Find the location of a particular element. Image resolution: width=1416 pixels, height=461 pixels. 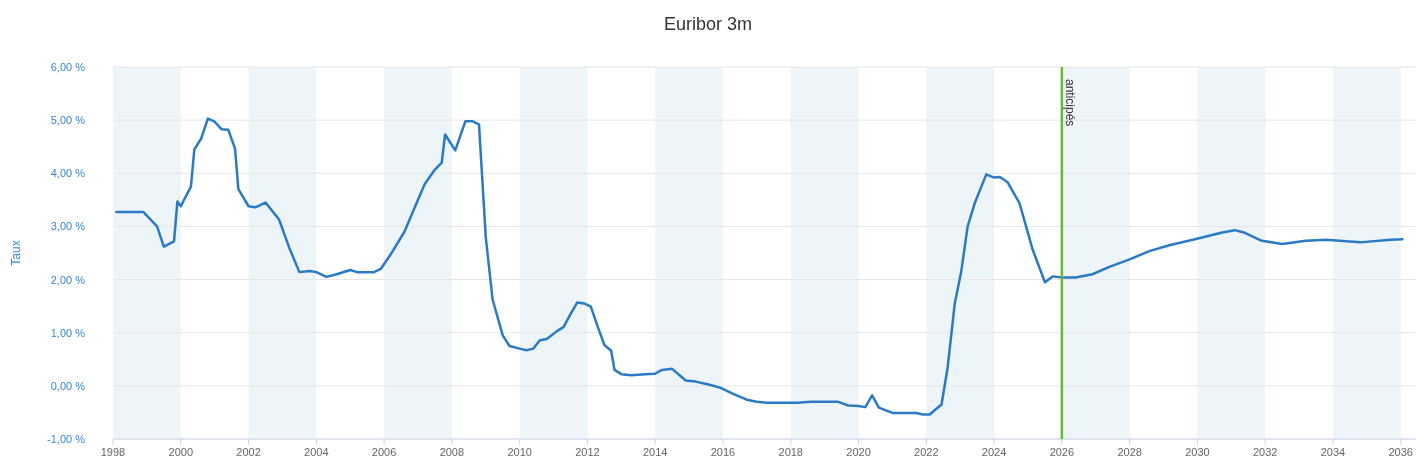

x-tick-label: 2006 is located at coordinates (384, 452).